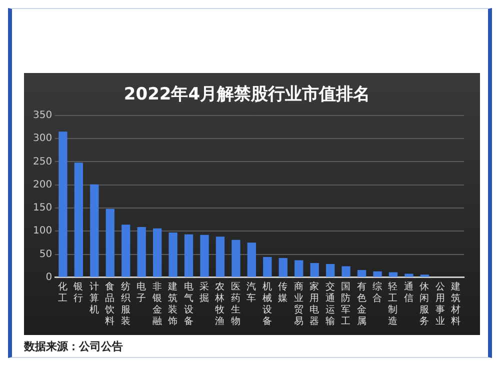  Describe the element at coordinates (110, 303) in the screenshot. I see `x-tick-label: 食品饮料` at that location.